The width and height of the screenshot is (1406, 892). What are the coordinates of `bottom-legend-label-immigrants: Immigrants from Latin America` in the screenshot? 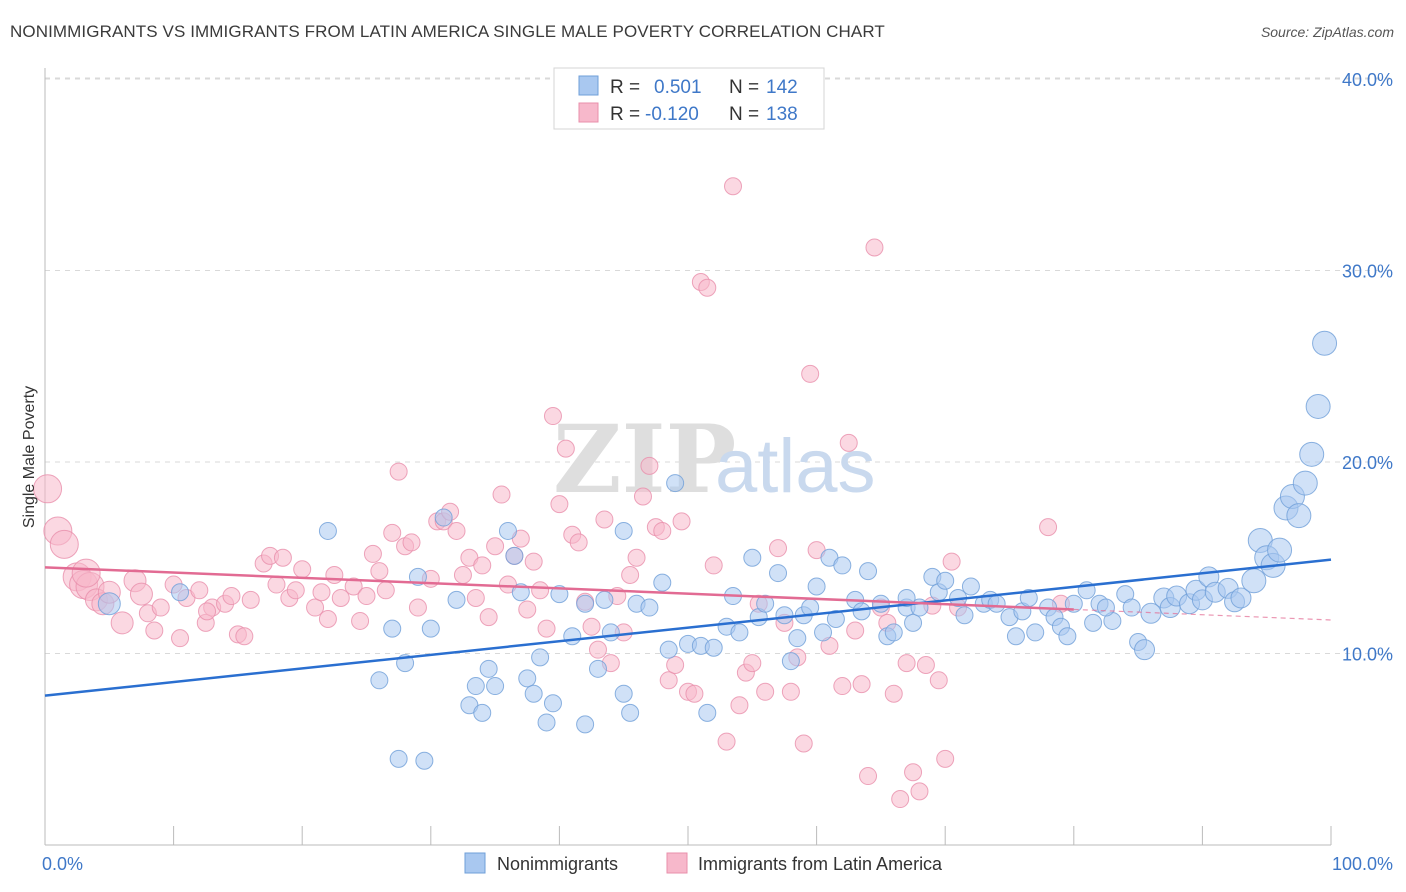 It's located at (820, 864).